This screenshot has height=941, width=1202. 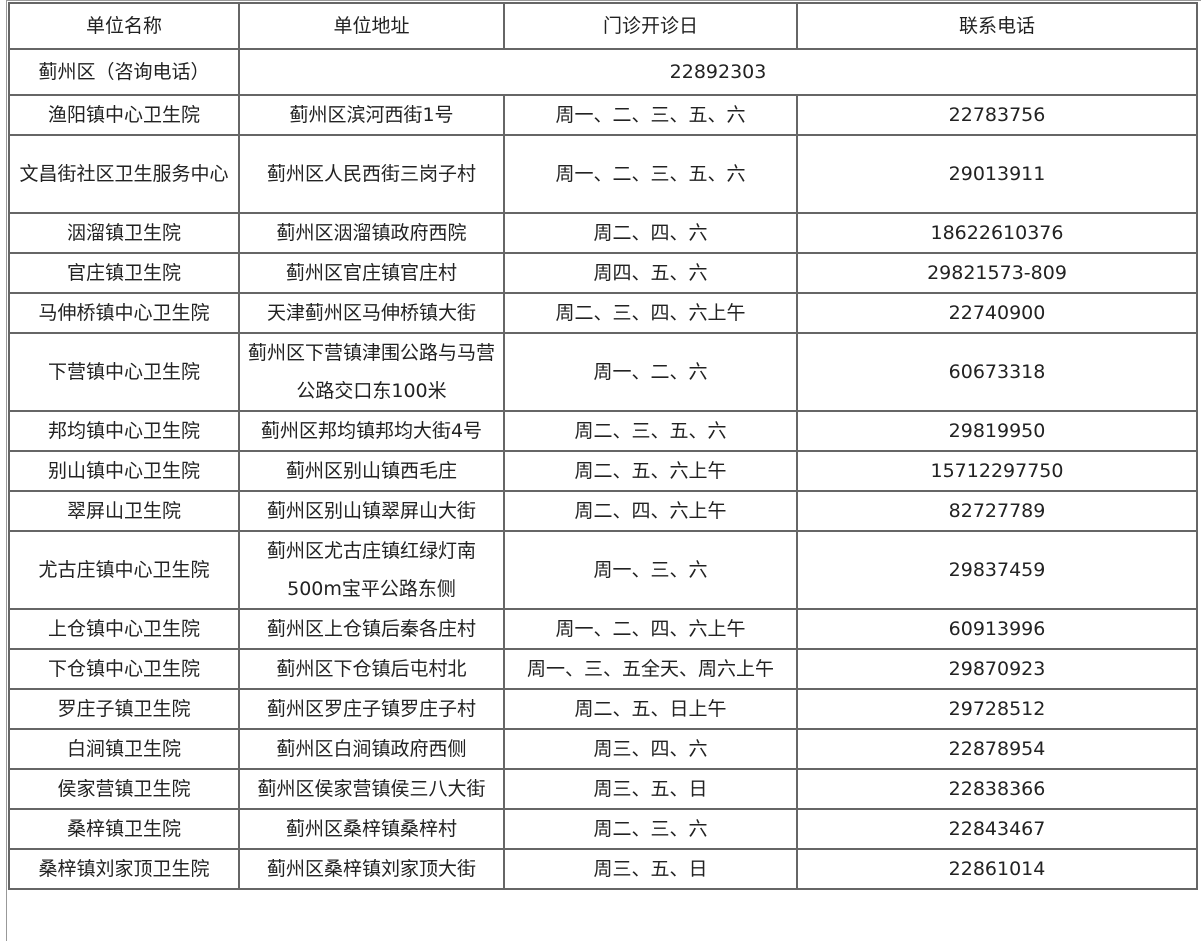 I want to click on consult-name: 蓟州区（咨询电话）, so click(x=124, y=72).